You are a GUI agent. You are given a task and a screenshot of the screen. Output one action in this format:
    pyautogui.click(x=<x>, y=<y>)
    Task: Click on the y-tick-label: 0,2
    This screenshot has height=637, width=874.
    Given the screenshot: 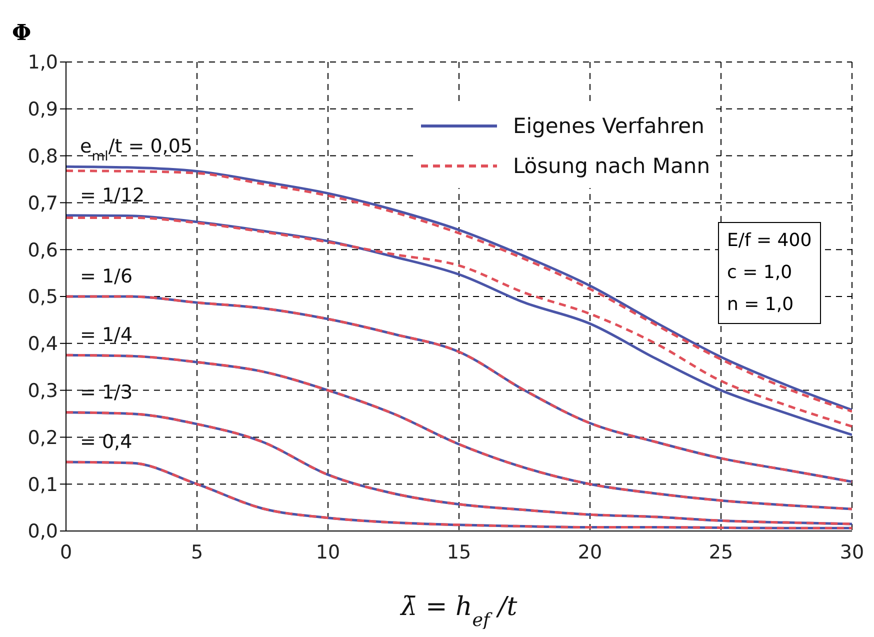 What is the action you would take?
    pyautogui.click(x=43, y=437)
    